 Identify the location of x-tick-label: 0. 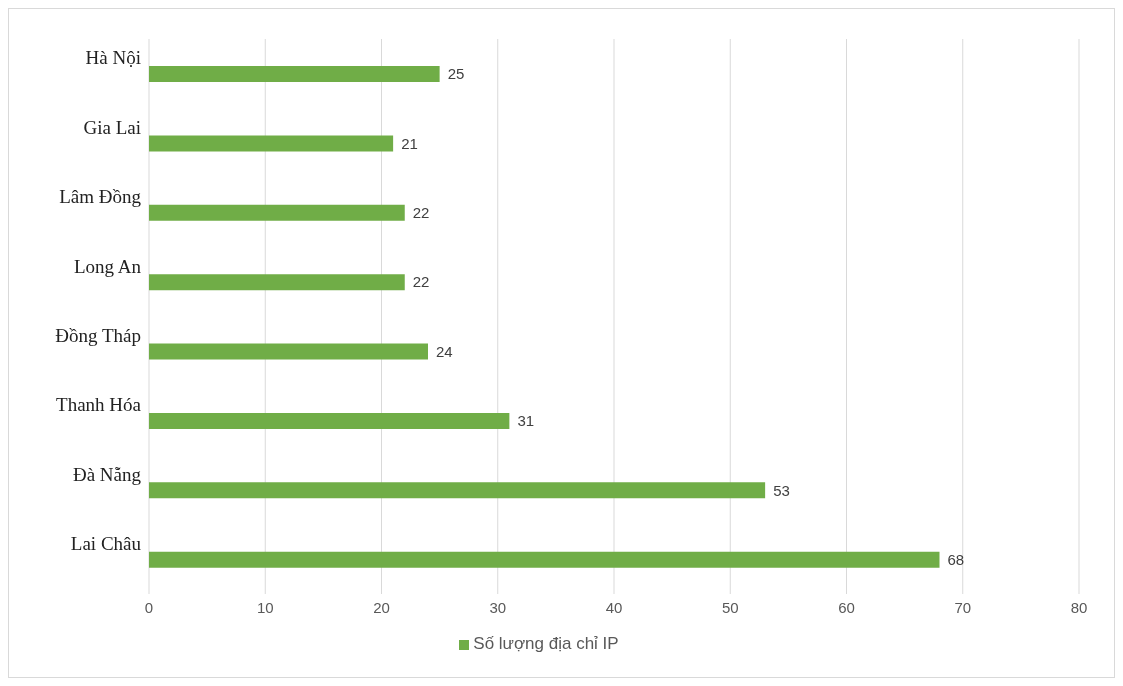
(149, 607).